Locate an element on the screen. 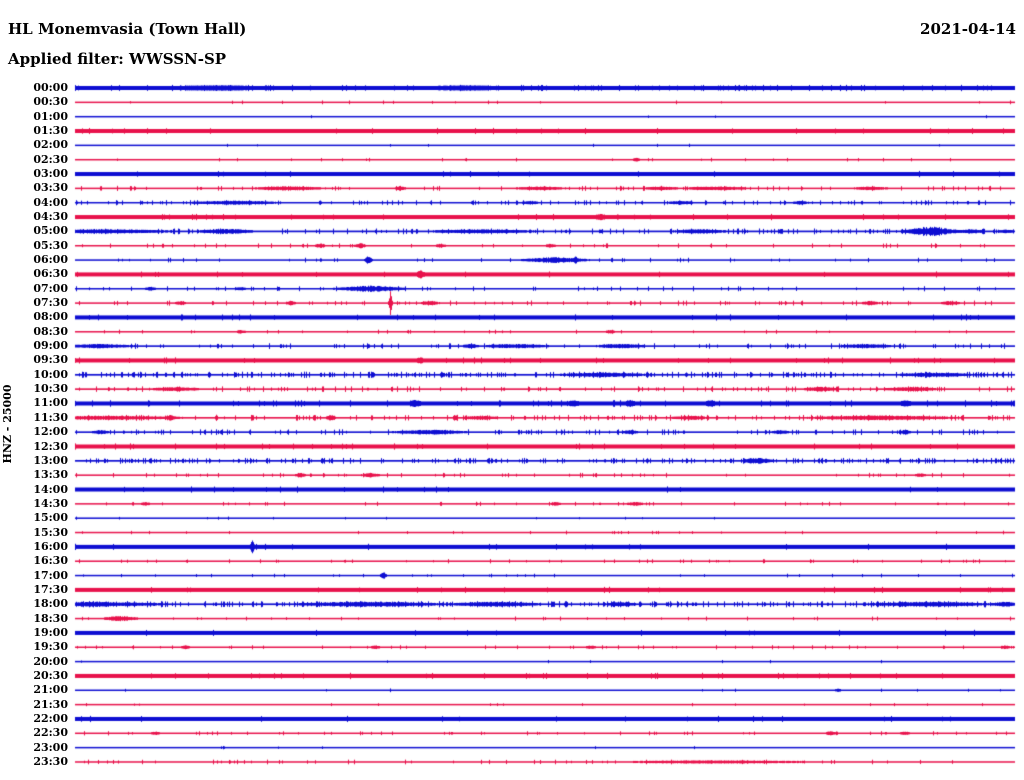 This screenshot has width=1024, height=780. row-time-label: 08:00 is located at coordinates (50, 317).